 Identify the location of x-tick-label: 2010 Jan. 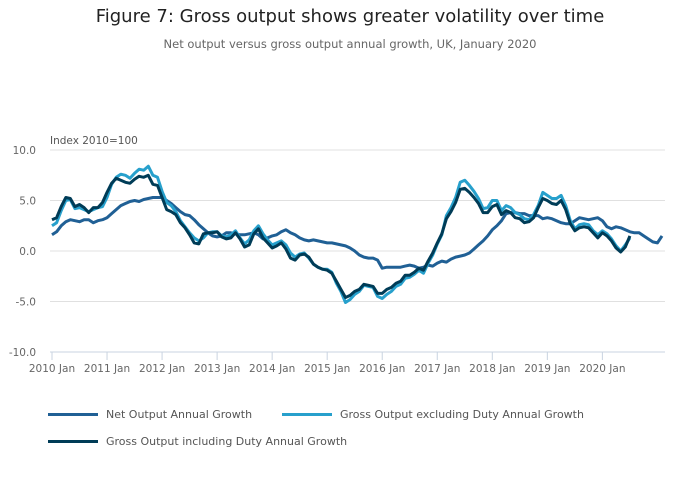
(52, 369).